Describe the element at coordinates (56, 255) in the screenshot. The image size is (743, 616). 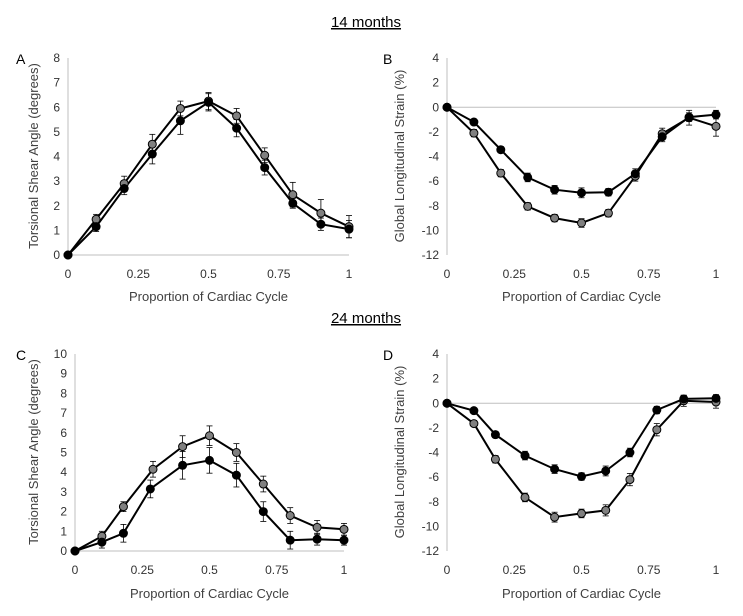
I see `y-tick-label: 0` at that location.